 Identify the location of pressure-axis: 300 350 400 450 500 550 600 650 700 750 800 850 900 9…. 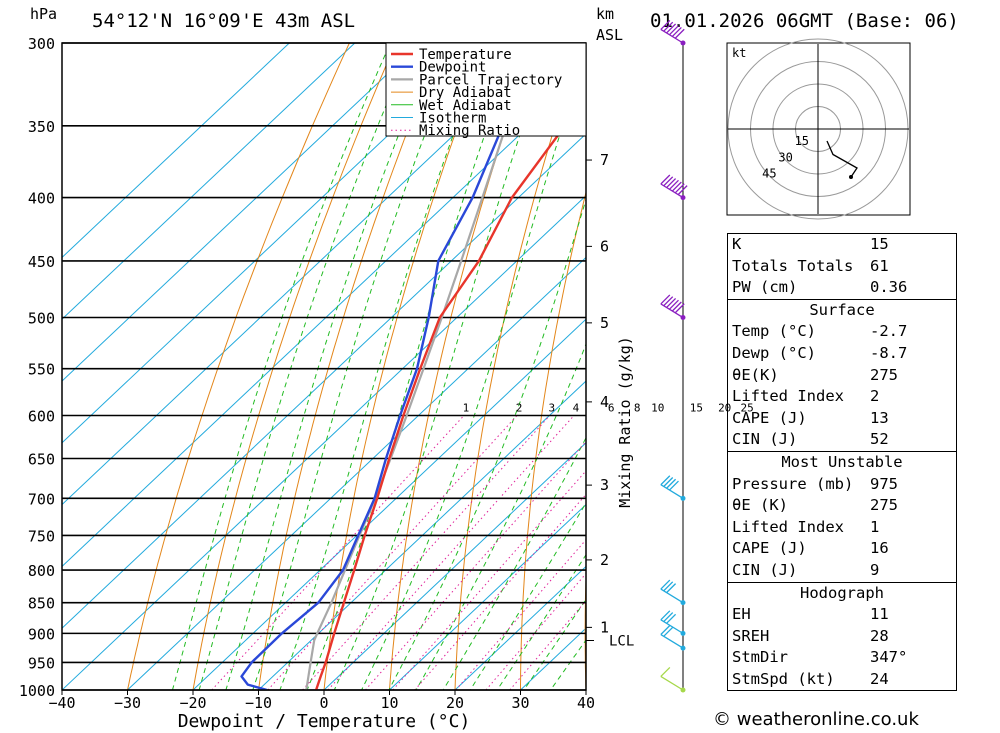
(37, 367).